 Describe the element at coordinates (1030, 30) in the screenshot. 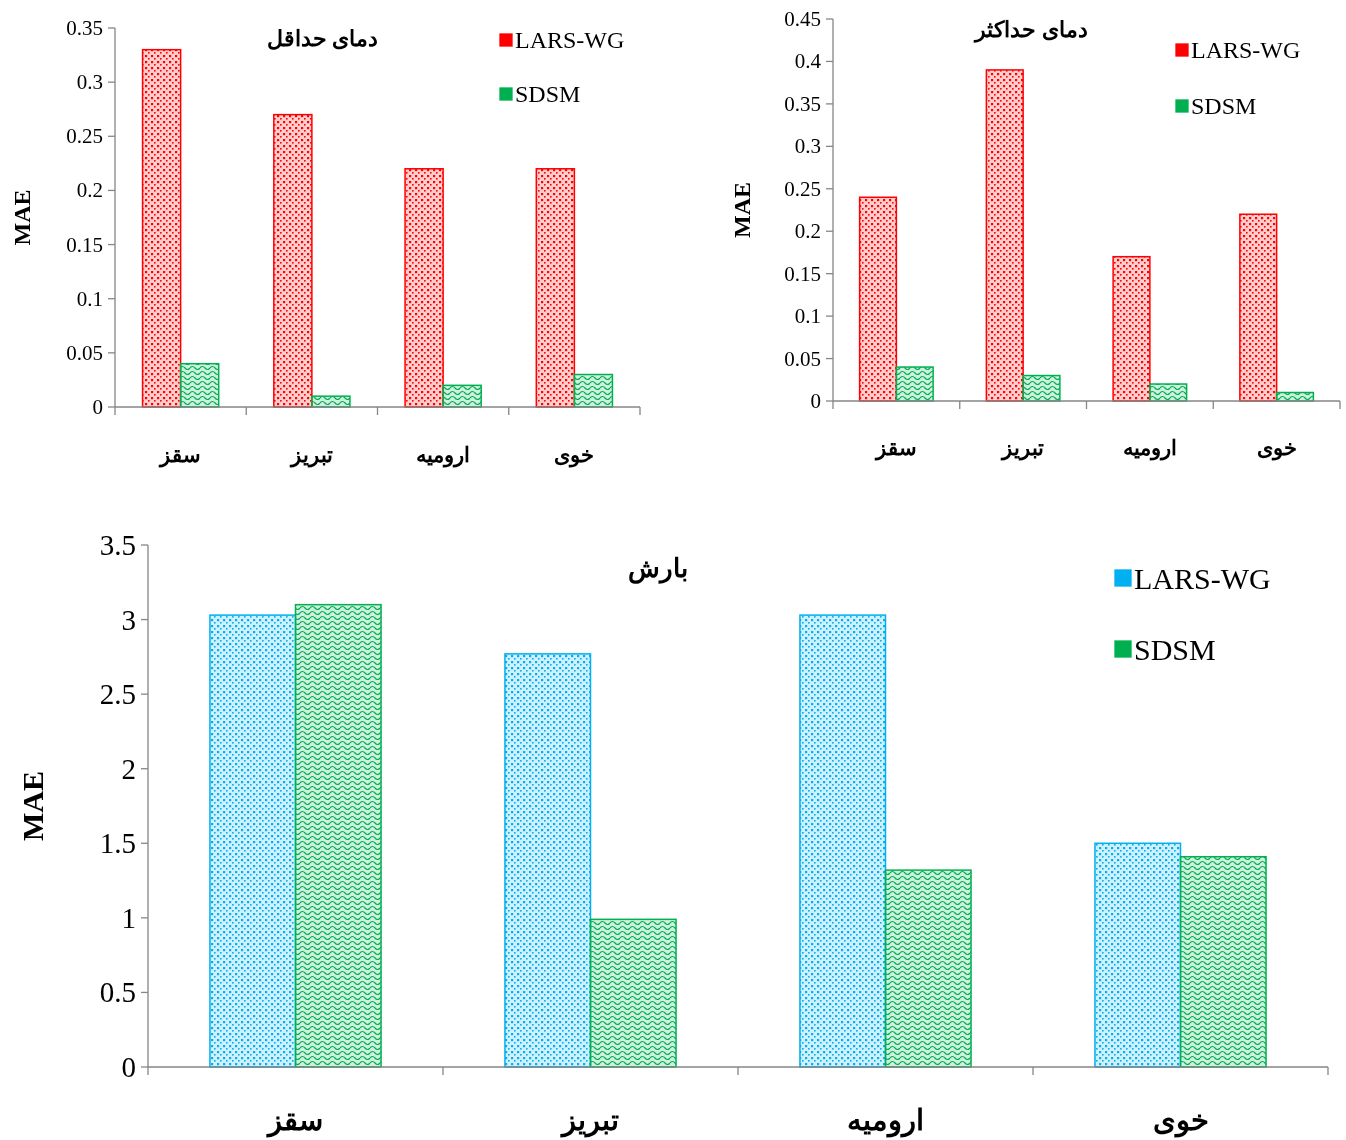

I see `chart-title: دمای حداکثر` at that location.